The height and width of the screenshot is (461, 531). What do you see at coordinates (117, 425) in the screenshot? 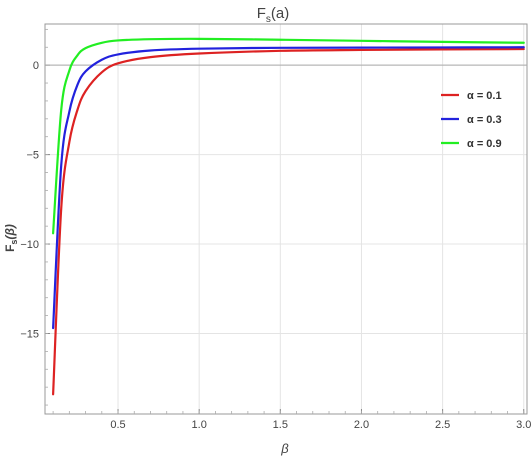
I see `x-tick-label: 0.5` at bounding box center [117, 425].